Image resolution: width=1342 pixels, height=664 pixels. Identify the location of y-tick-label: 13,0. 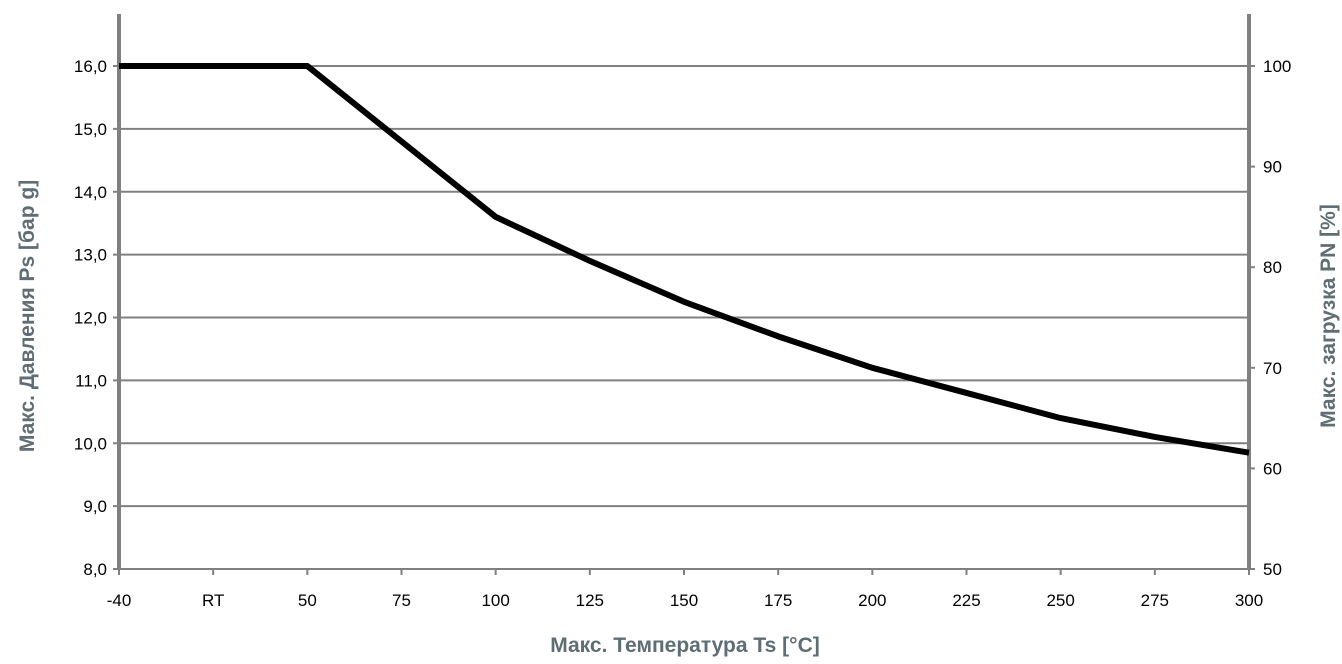
(90, 255).